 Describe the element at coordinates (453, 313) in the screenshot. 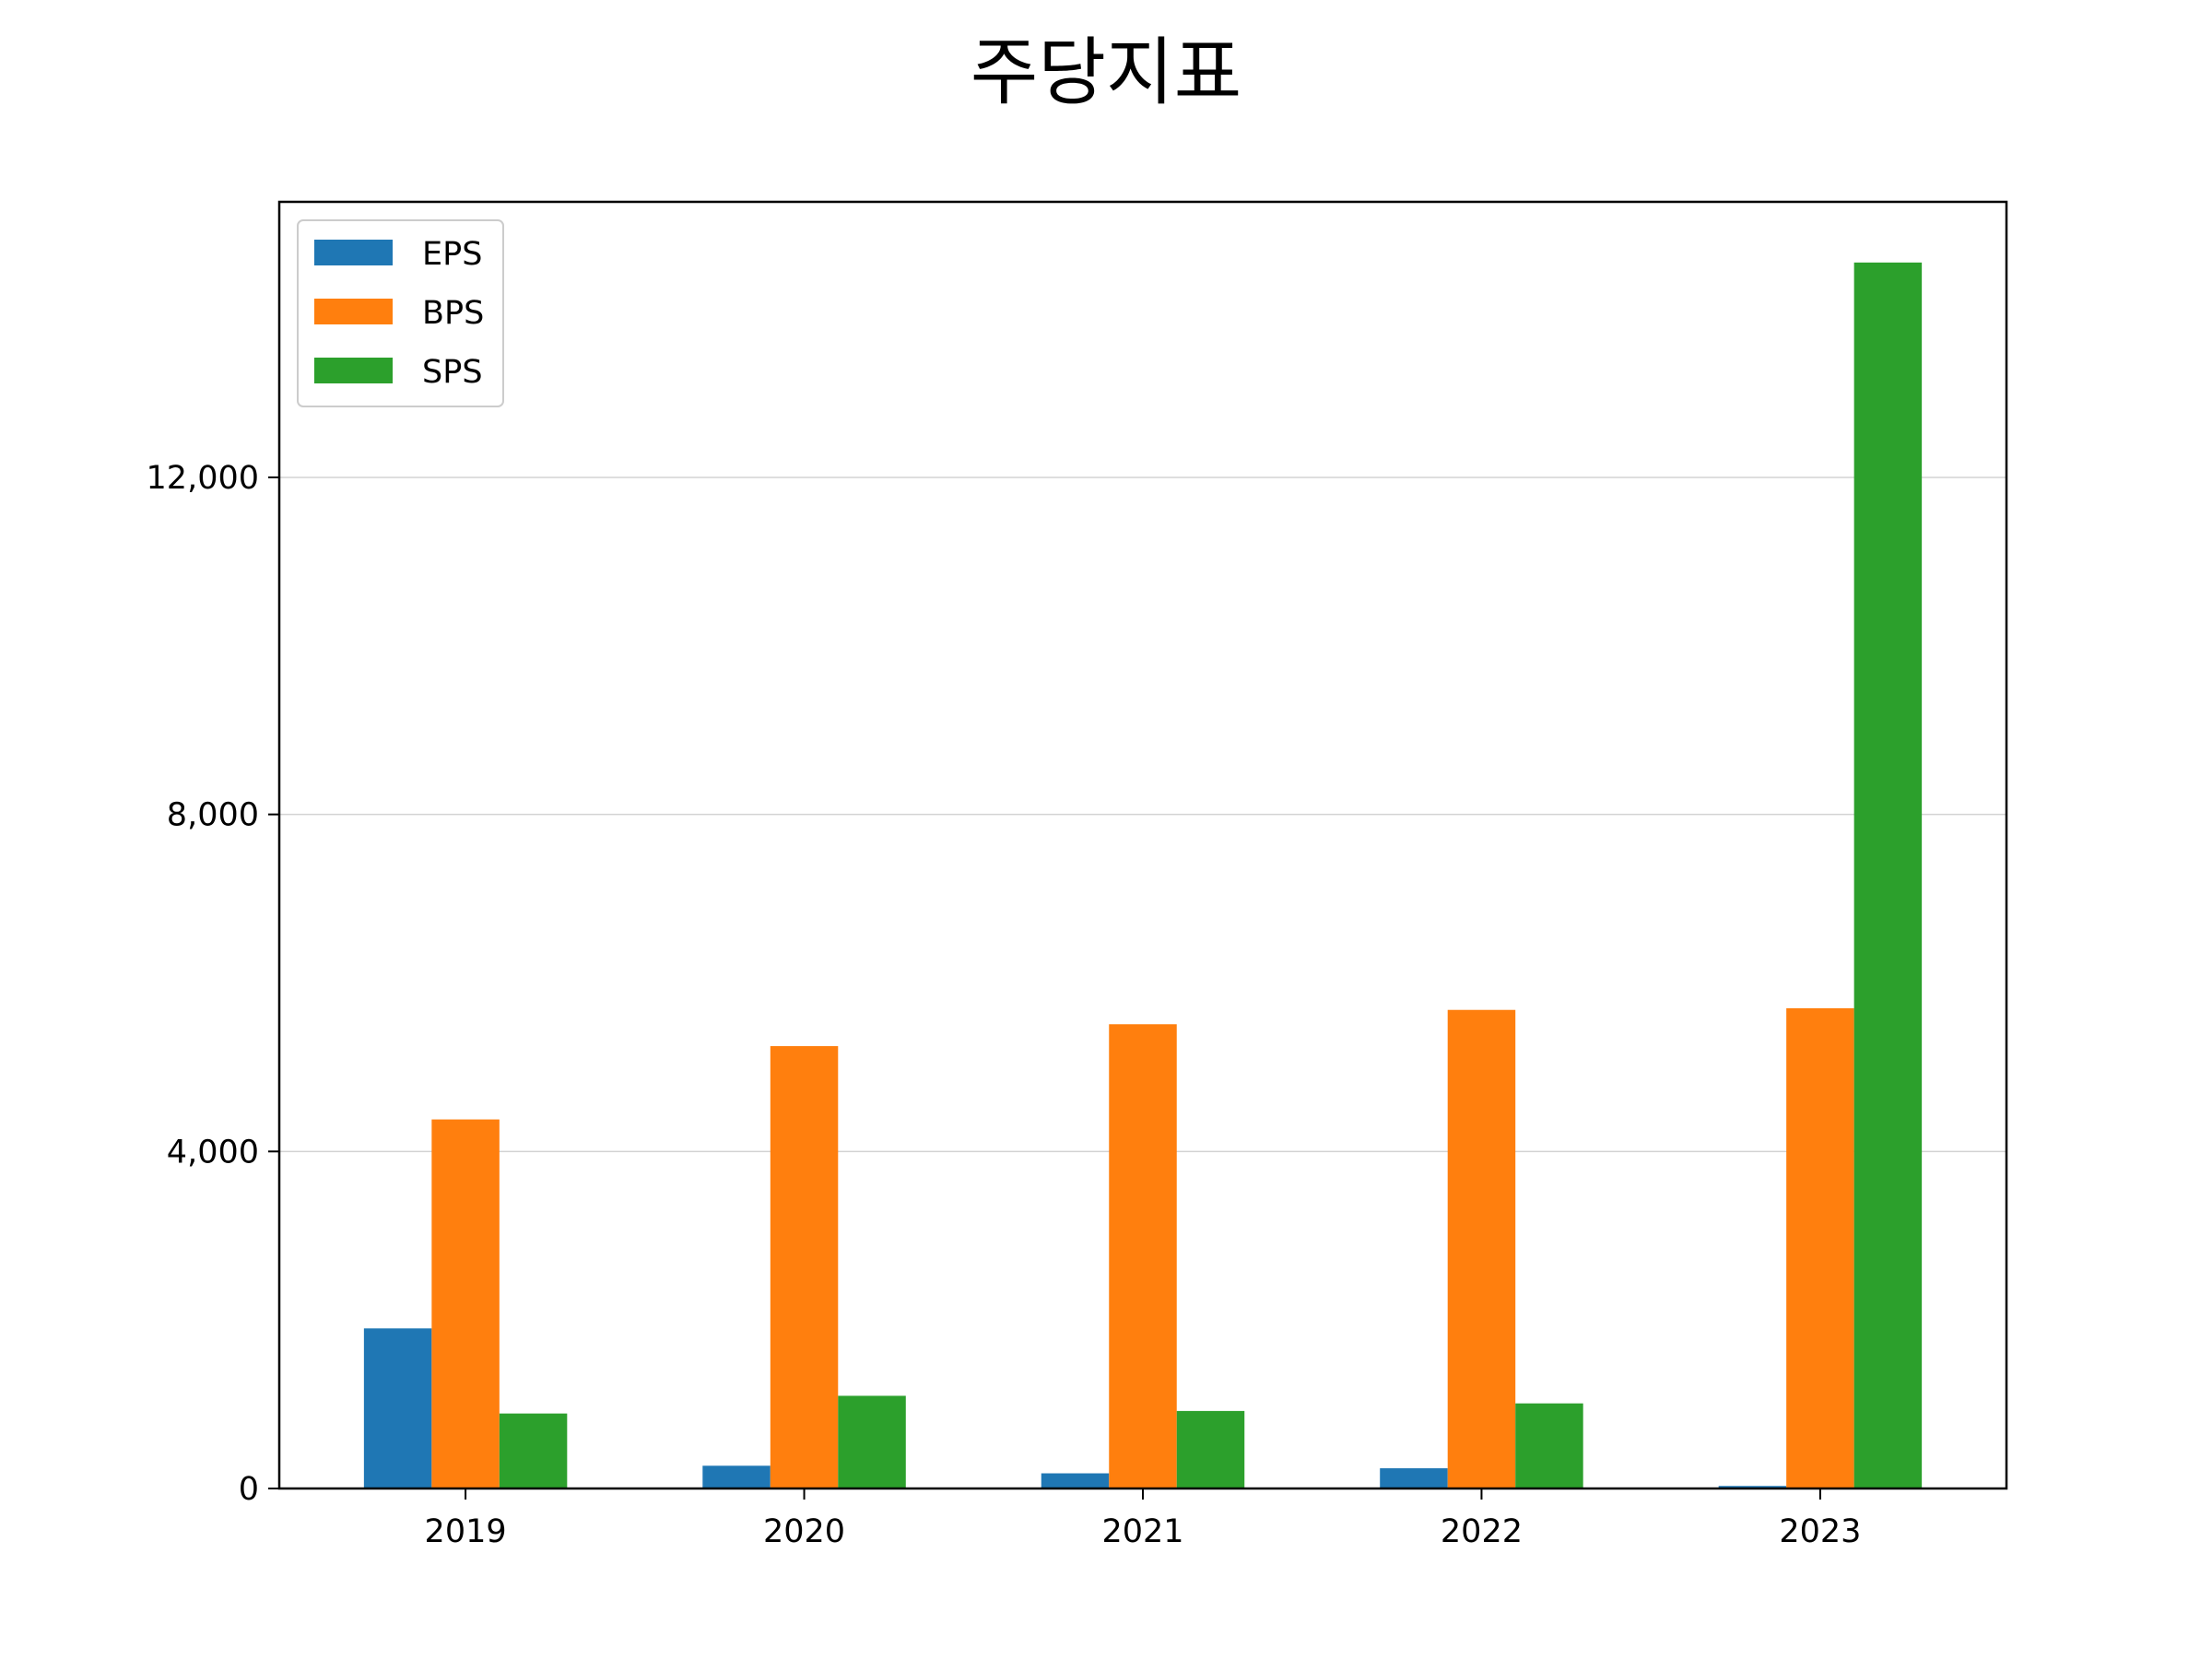

I see `legend-label-bps: BPS` at that location.